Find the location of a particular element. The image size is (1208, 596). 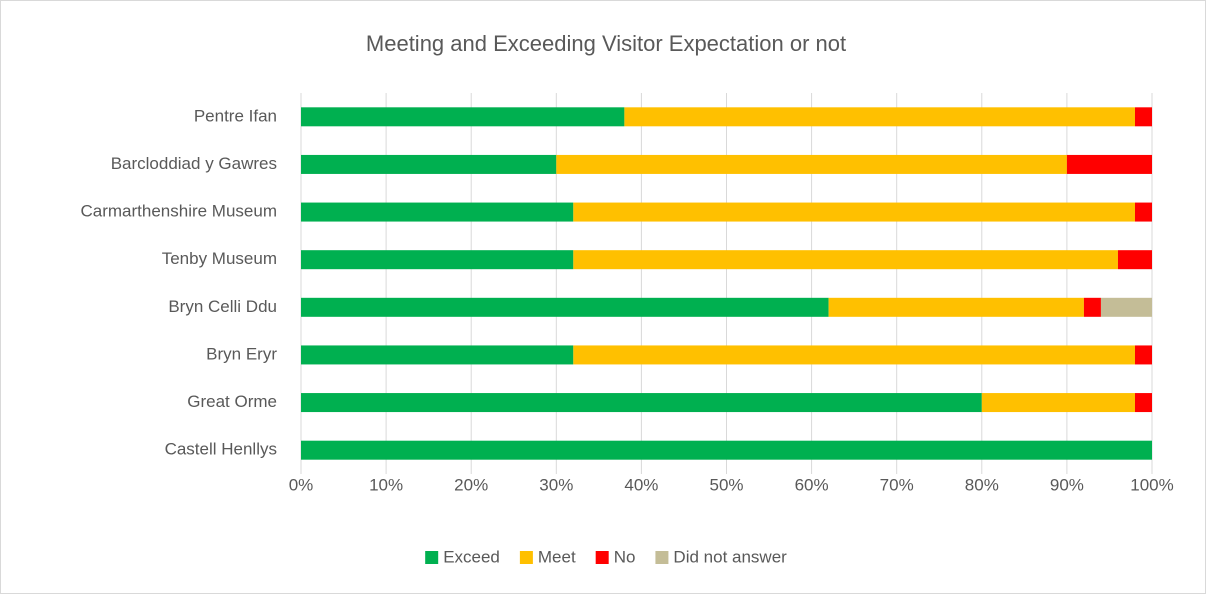

x-tick-label: 10% is located at coordinates (386, 484).